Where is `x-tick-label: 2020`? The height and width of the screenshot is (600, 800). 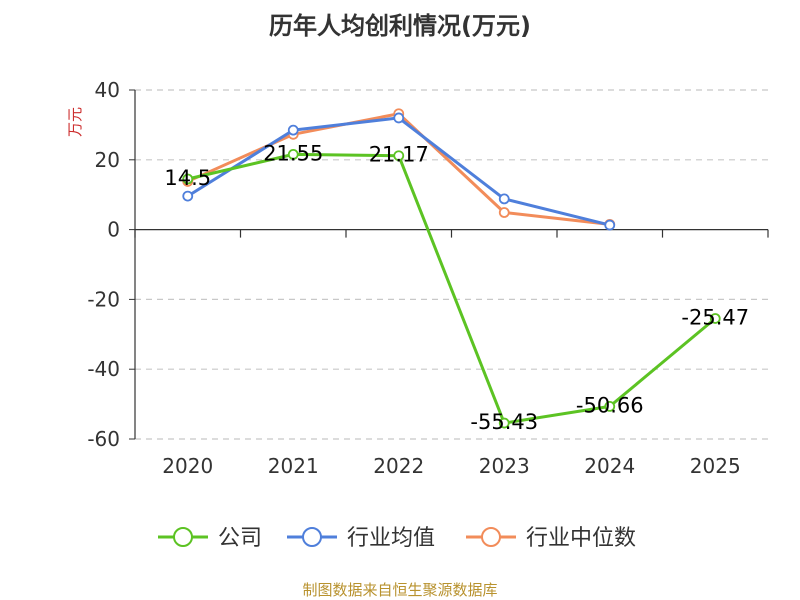 x-tick-label: 2020 is located at coordinates (187, 466).